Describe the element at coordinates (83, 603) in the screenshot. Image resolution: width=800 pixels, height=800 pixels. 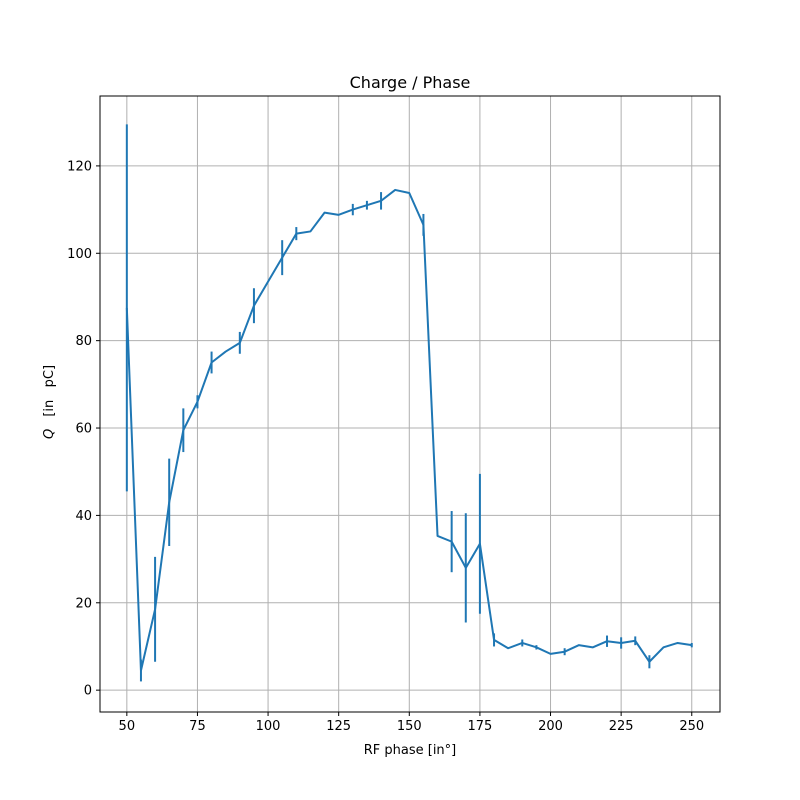
I see `y-tick-label: 20` at that location.